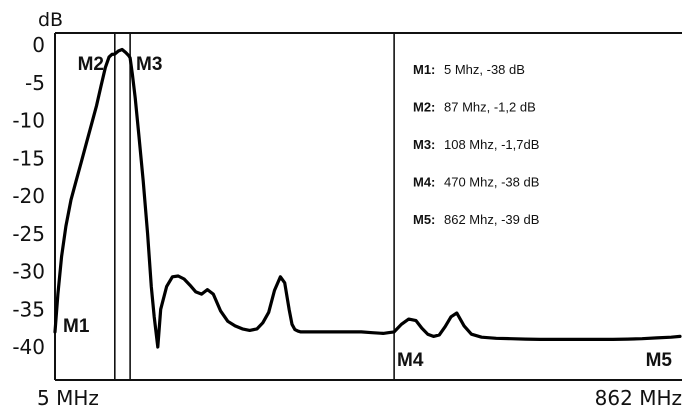  Describe the element at coordinates (491, 219) in the screenshot. I see `legend-value-5: 862 Mhz, -39 dB` at that location.